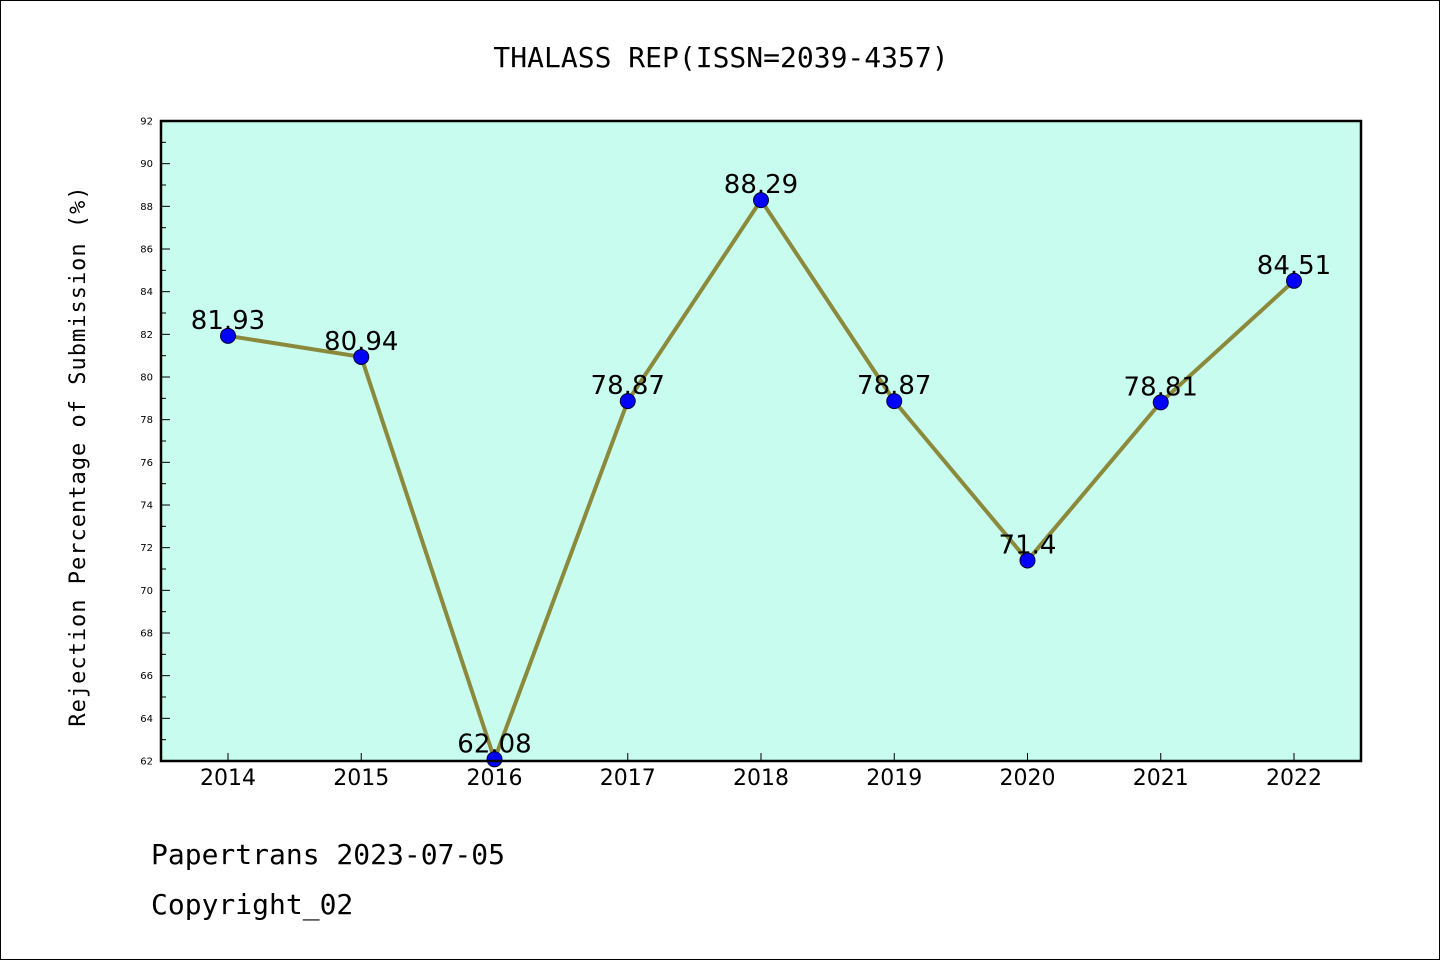 The height and width of the screenshot is (964, 1440). I want to click on y-tick-label: 64, so click(146, 719).